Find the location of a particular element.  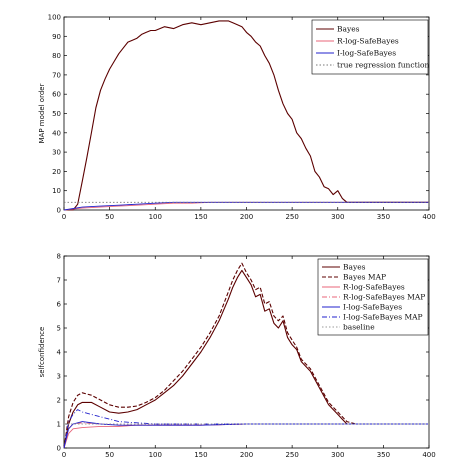

y-tick-label: 10 is located at coordinates (56, 191).